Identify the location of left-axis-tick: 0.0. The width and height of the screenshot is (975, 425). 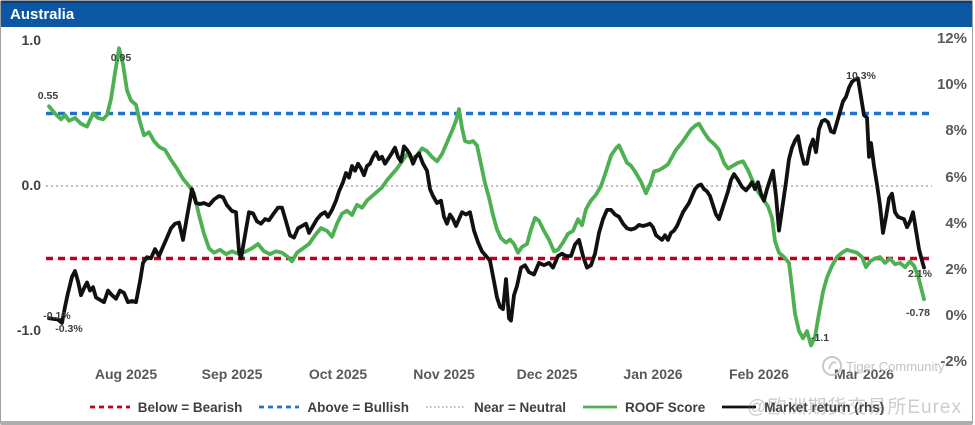
(31, 185).